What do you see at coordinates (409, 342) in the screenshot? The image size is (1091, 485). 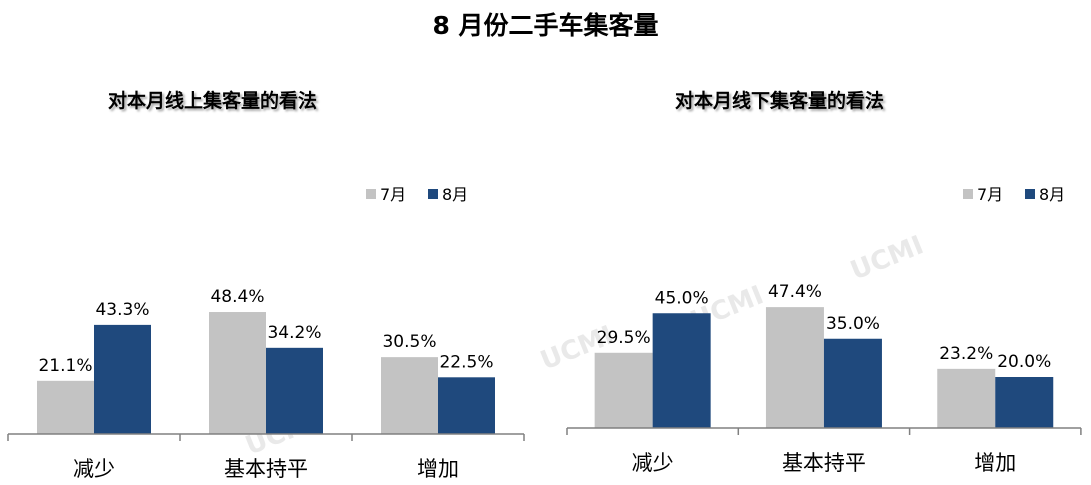 I see `data-label: 30.5%` at bounding box center [409, 342].